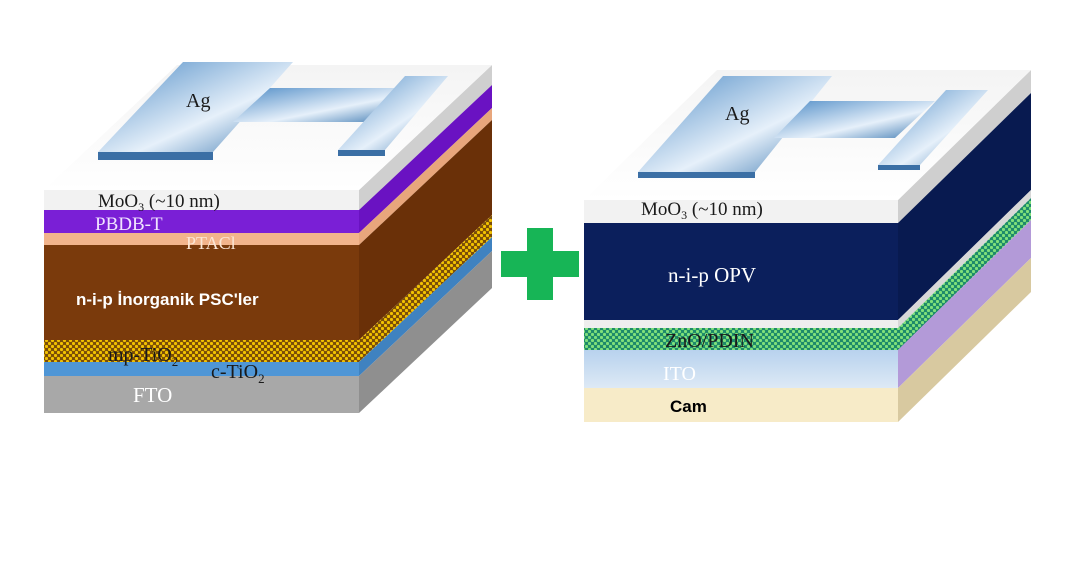 Image resolution: width=1068 pixels, height=580 pixels. What do you see at coordinates (688, 406) in the screenshot?
I see `label-glass: Cam` at bounding box center [688, 406].